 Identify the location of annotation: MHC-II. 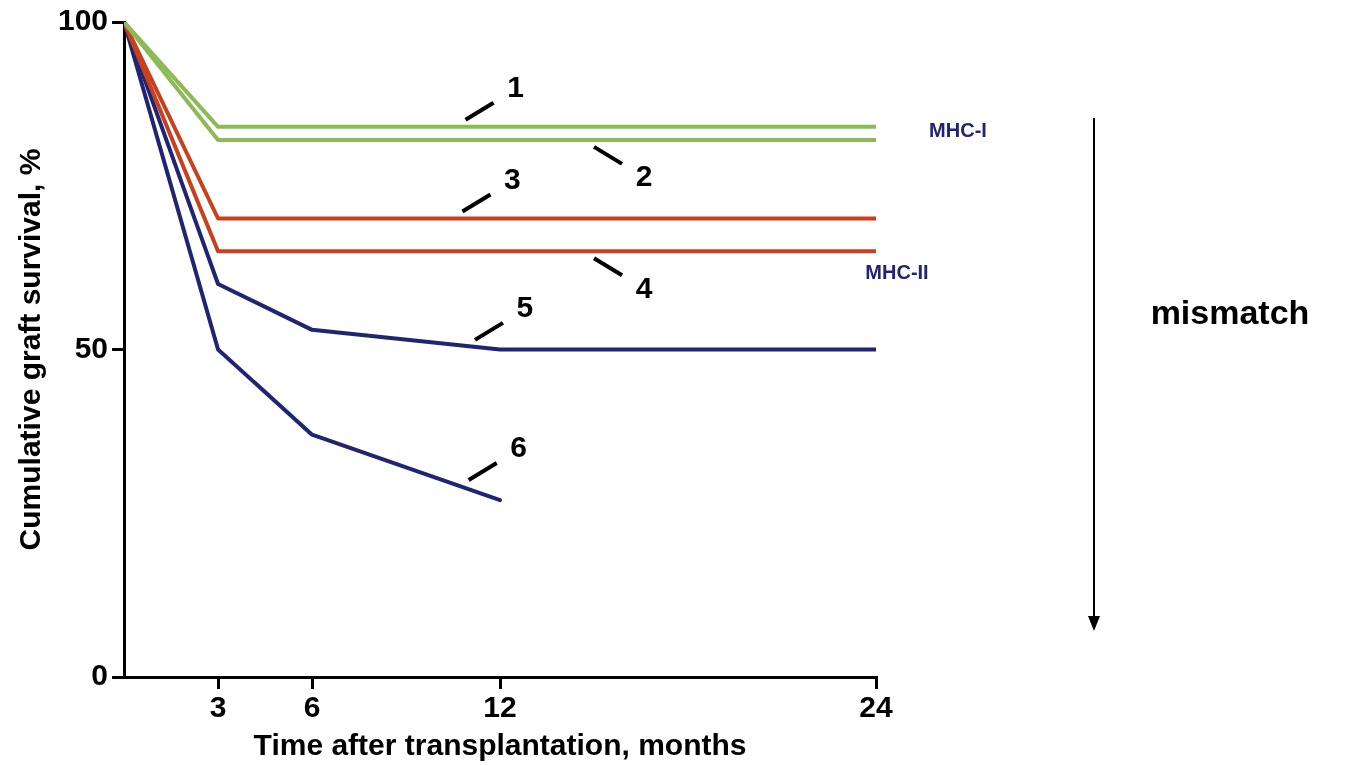
(897, 272).